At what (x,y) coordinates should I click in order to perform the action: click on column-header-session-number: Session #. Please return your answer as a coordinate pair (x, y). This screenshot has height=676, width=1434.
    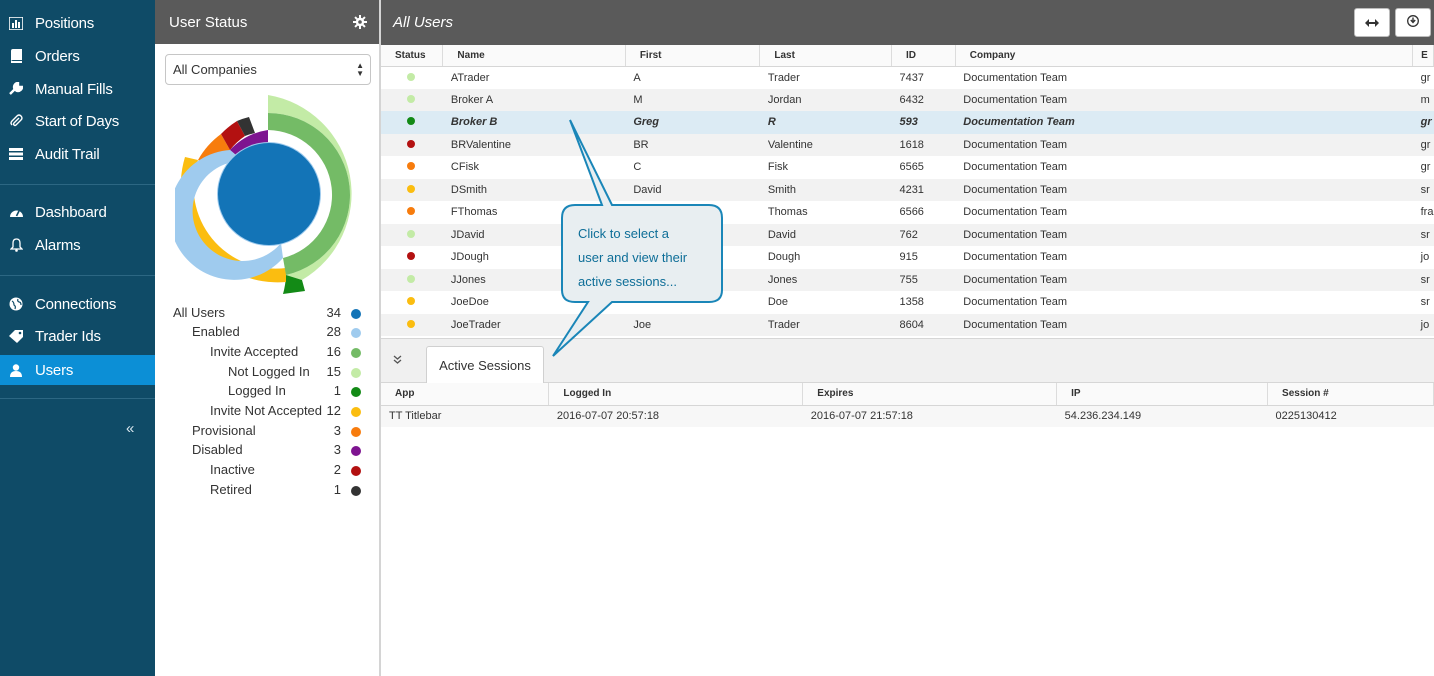
    Looking at the image, I should click on (1350, 394).